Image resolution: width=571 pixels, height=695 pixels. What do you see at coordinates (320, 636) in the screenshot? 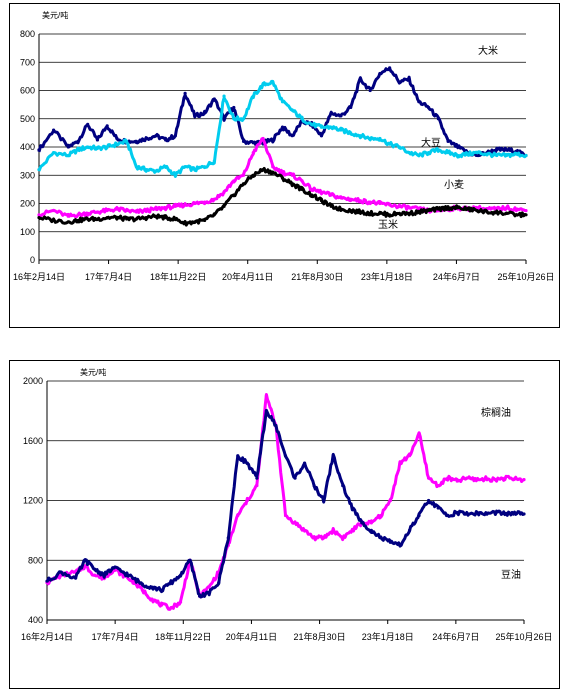
I see `x-tick-label: 21年8月30日` at bounding box center [320, 636].